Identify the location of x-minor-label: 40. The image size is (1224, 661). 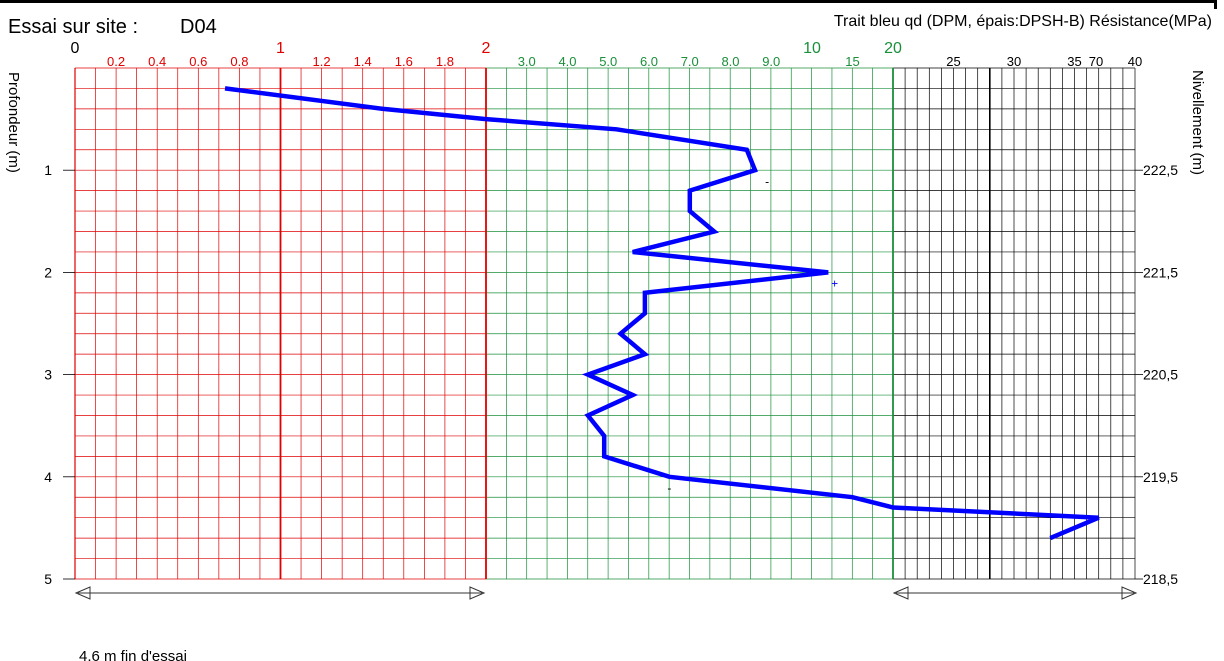
(1135, 61).